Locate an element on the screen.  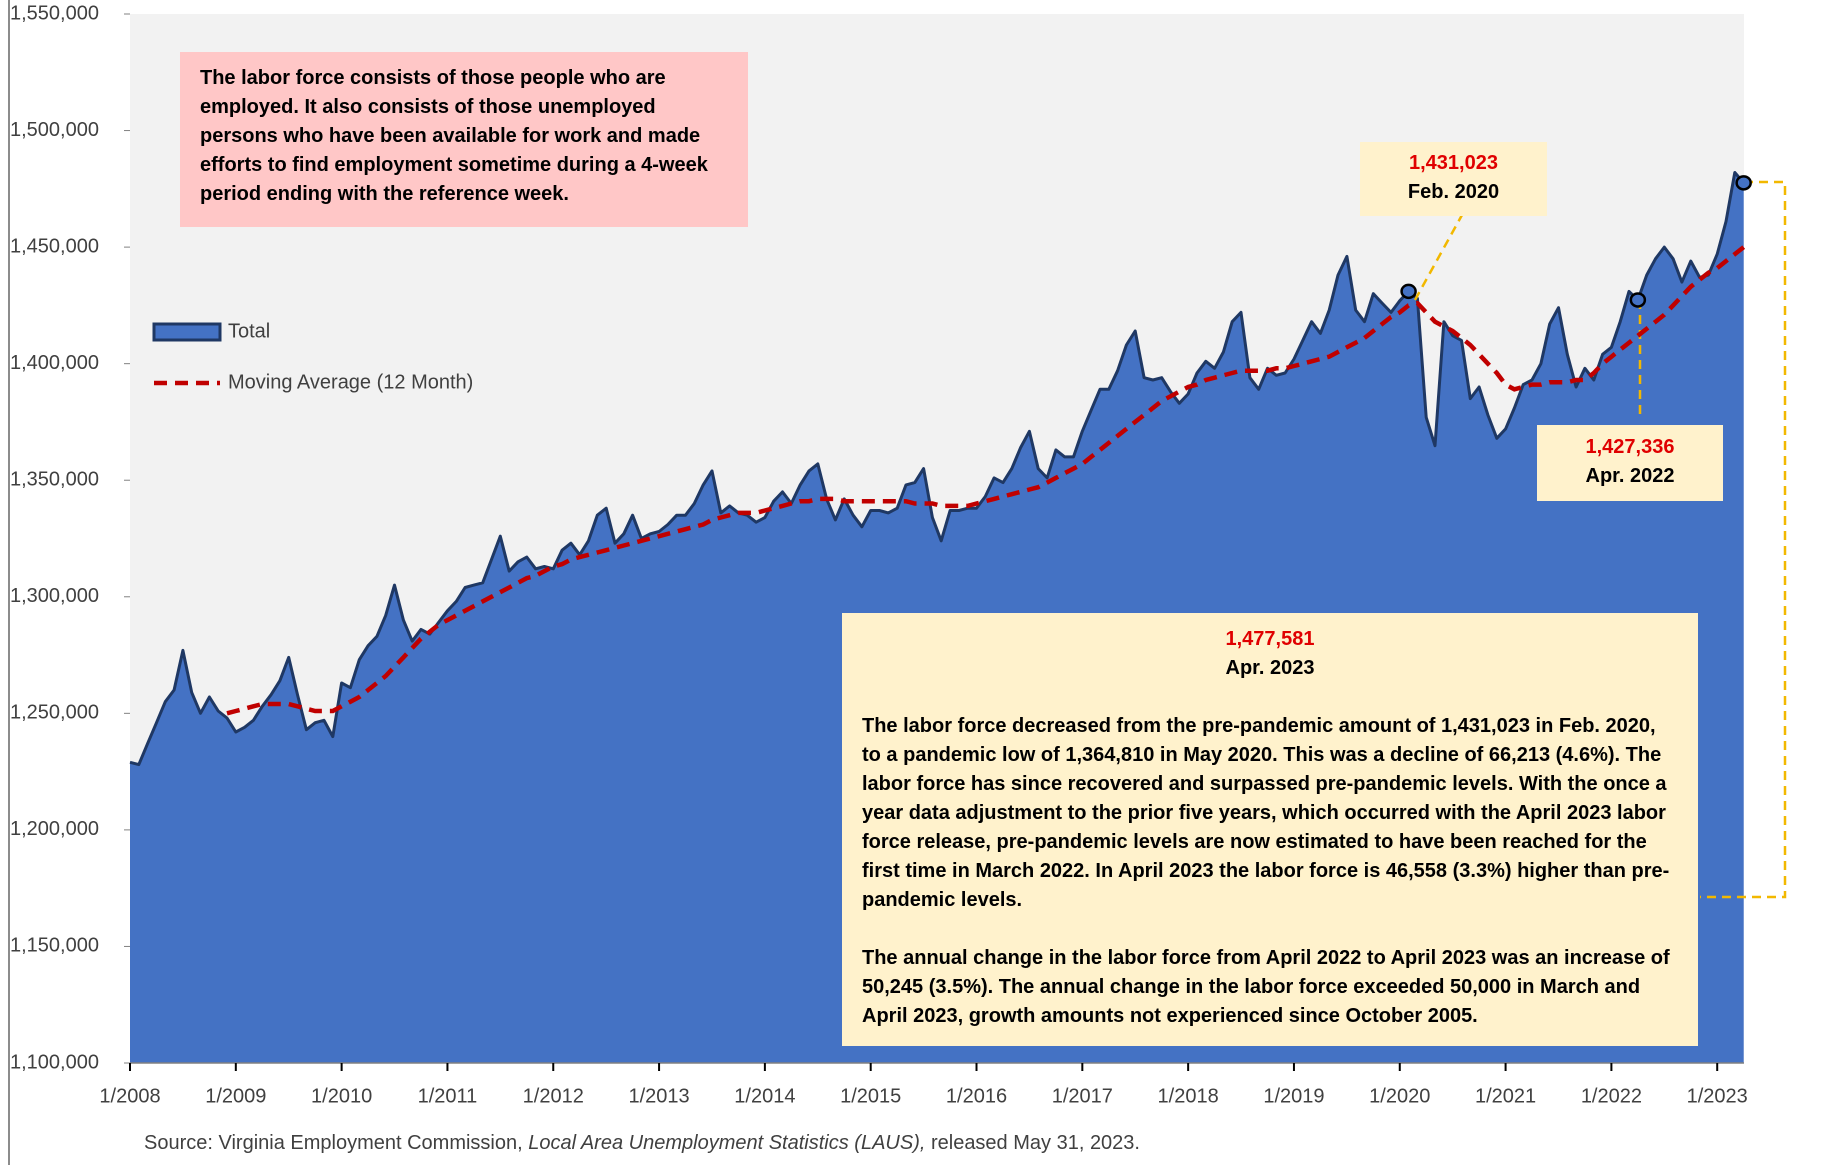
x-tick-label: 1/2012 is located at coordinates (553, 1096).